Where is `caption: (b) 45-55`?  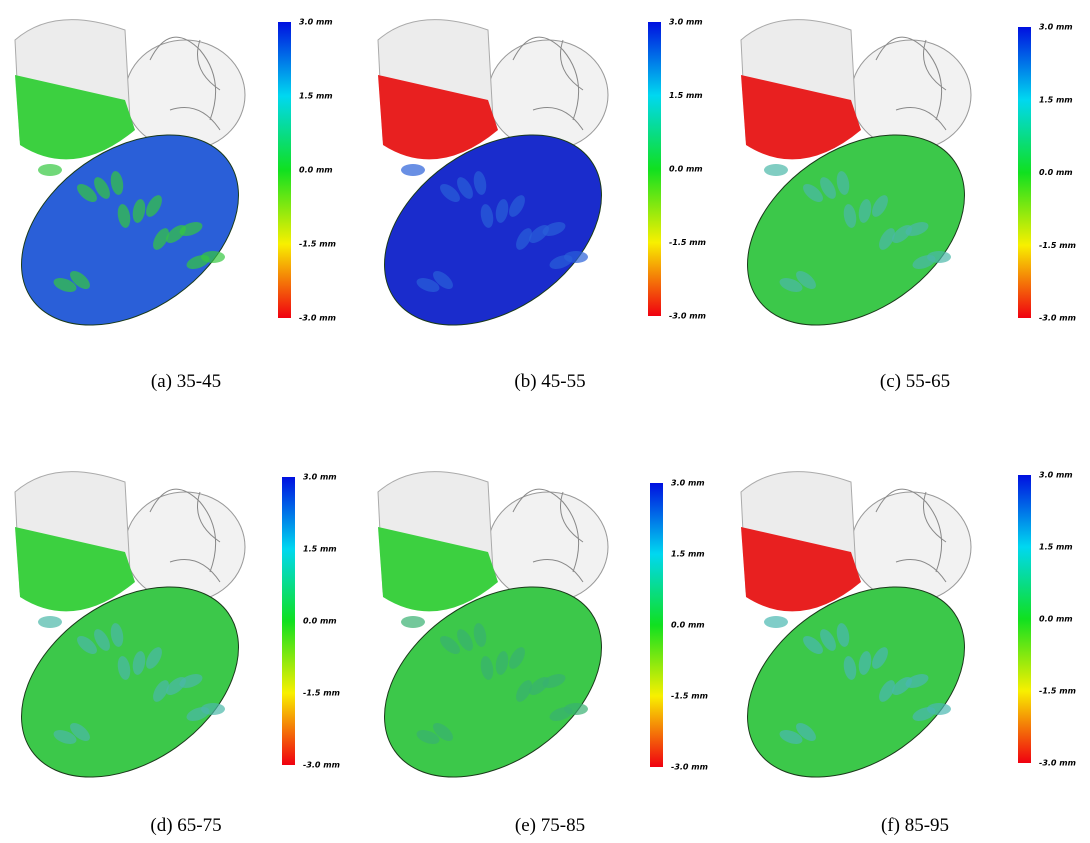
caption: (b) 45-55 is located at coordinates (549, 381).